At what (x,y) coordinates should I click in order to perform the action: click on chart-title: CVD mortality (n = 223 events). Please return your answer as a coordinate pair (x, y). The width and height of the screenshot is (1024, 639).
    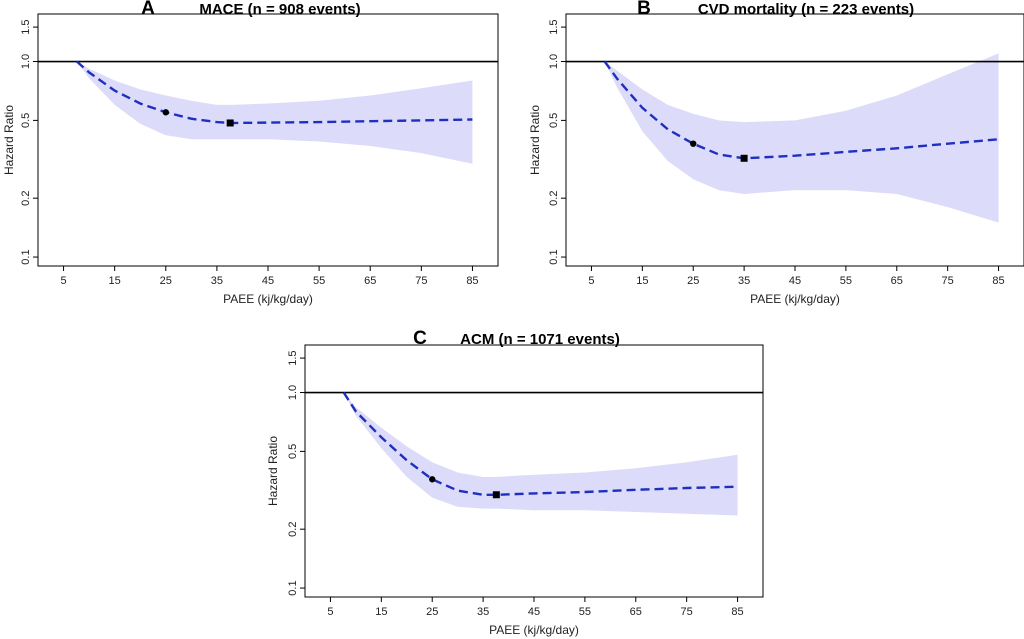
    Looking at the image, I should click on (806, 9).